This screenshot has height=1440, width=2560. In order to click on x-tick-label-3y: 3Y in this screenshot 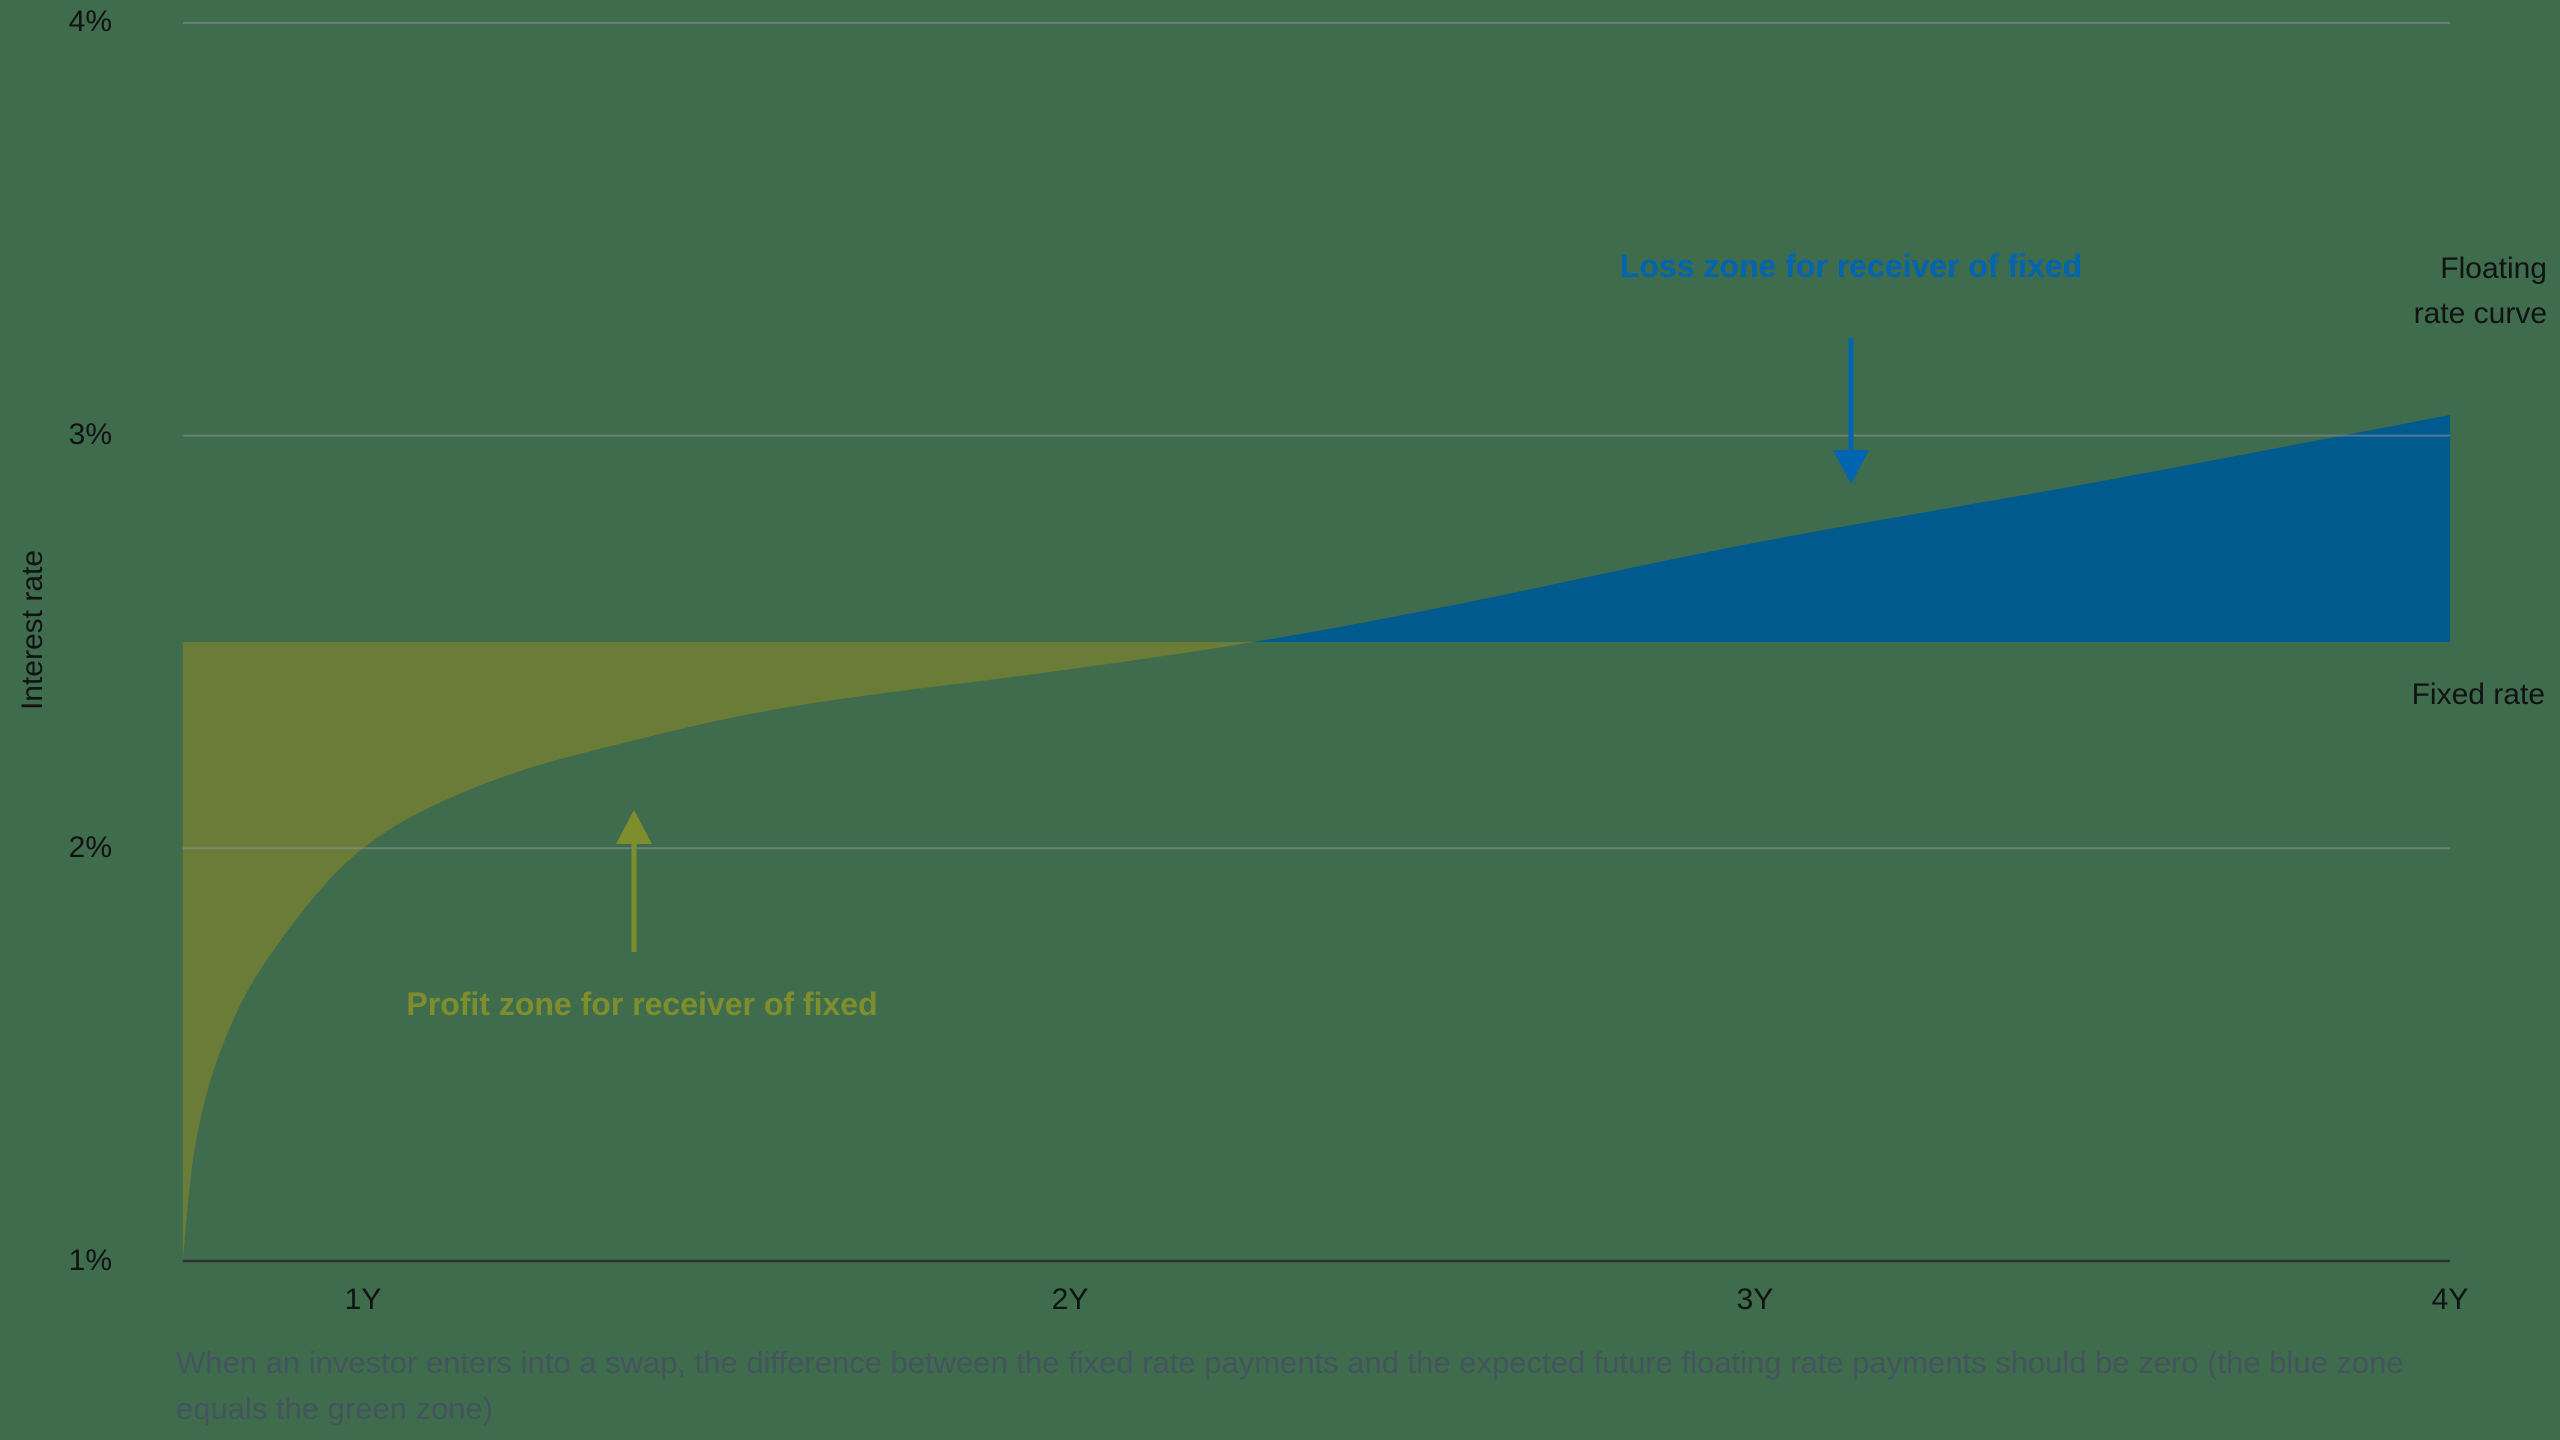, I will do `click(1755, 1299)`.